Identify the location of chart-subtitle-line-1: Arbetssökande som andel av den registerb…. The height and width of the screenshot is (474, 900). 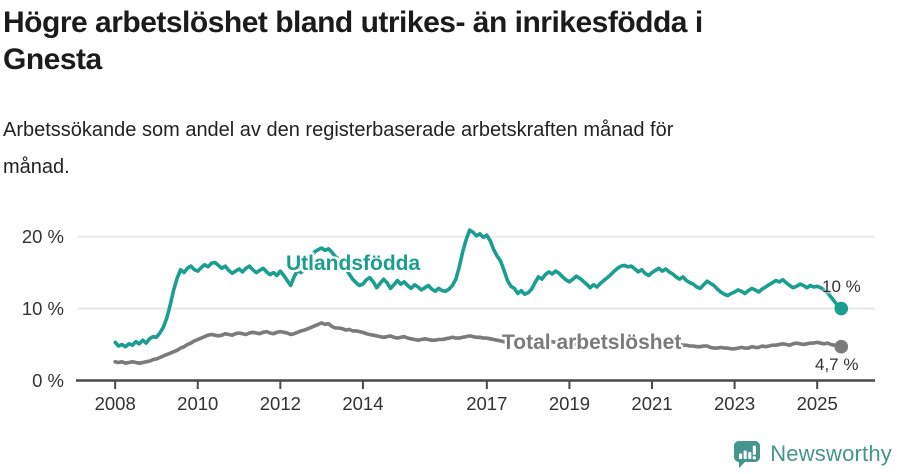
(338, 130).